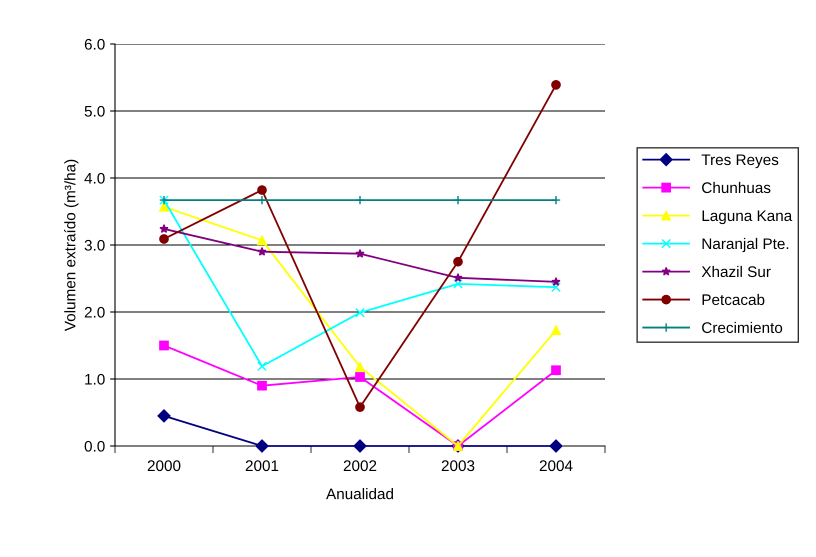 This screenshot has height=557, width=816. I want to click on legend-label: Xhazil Sur, so click(736, 272).